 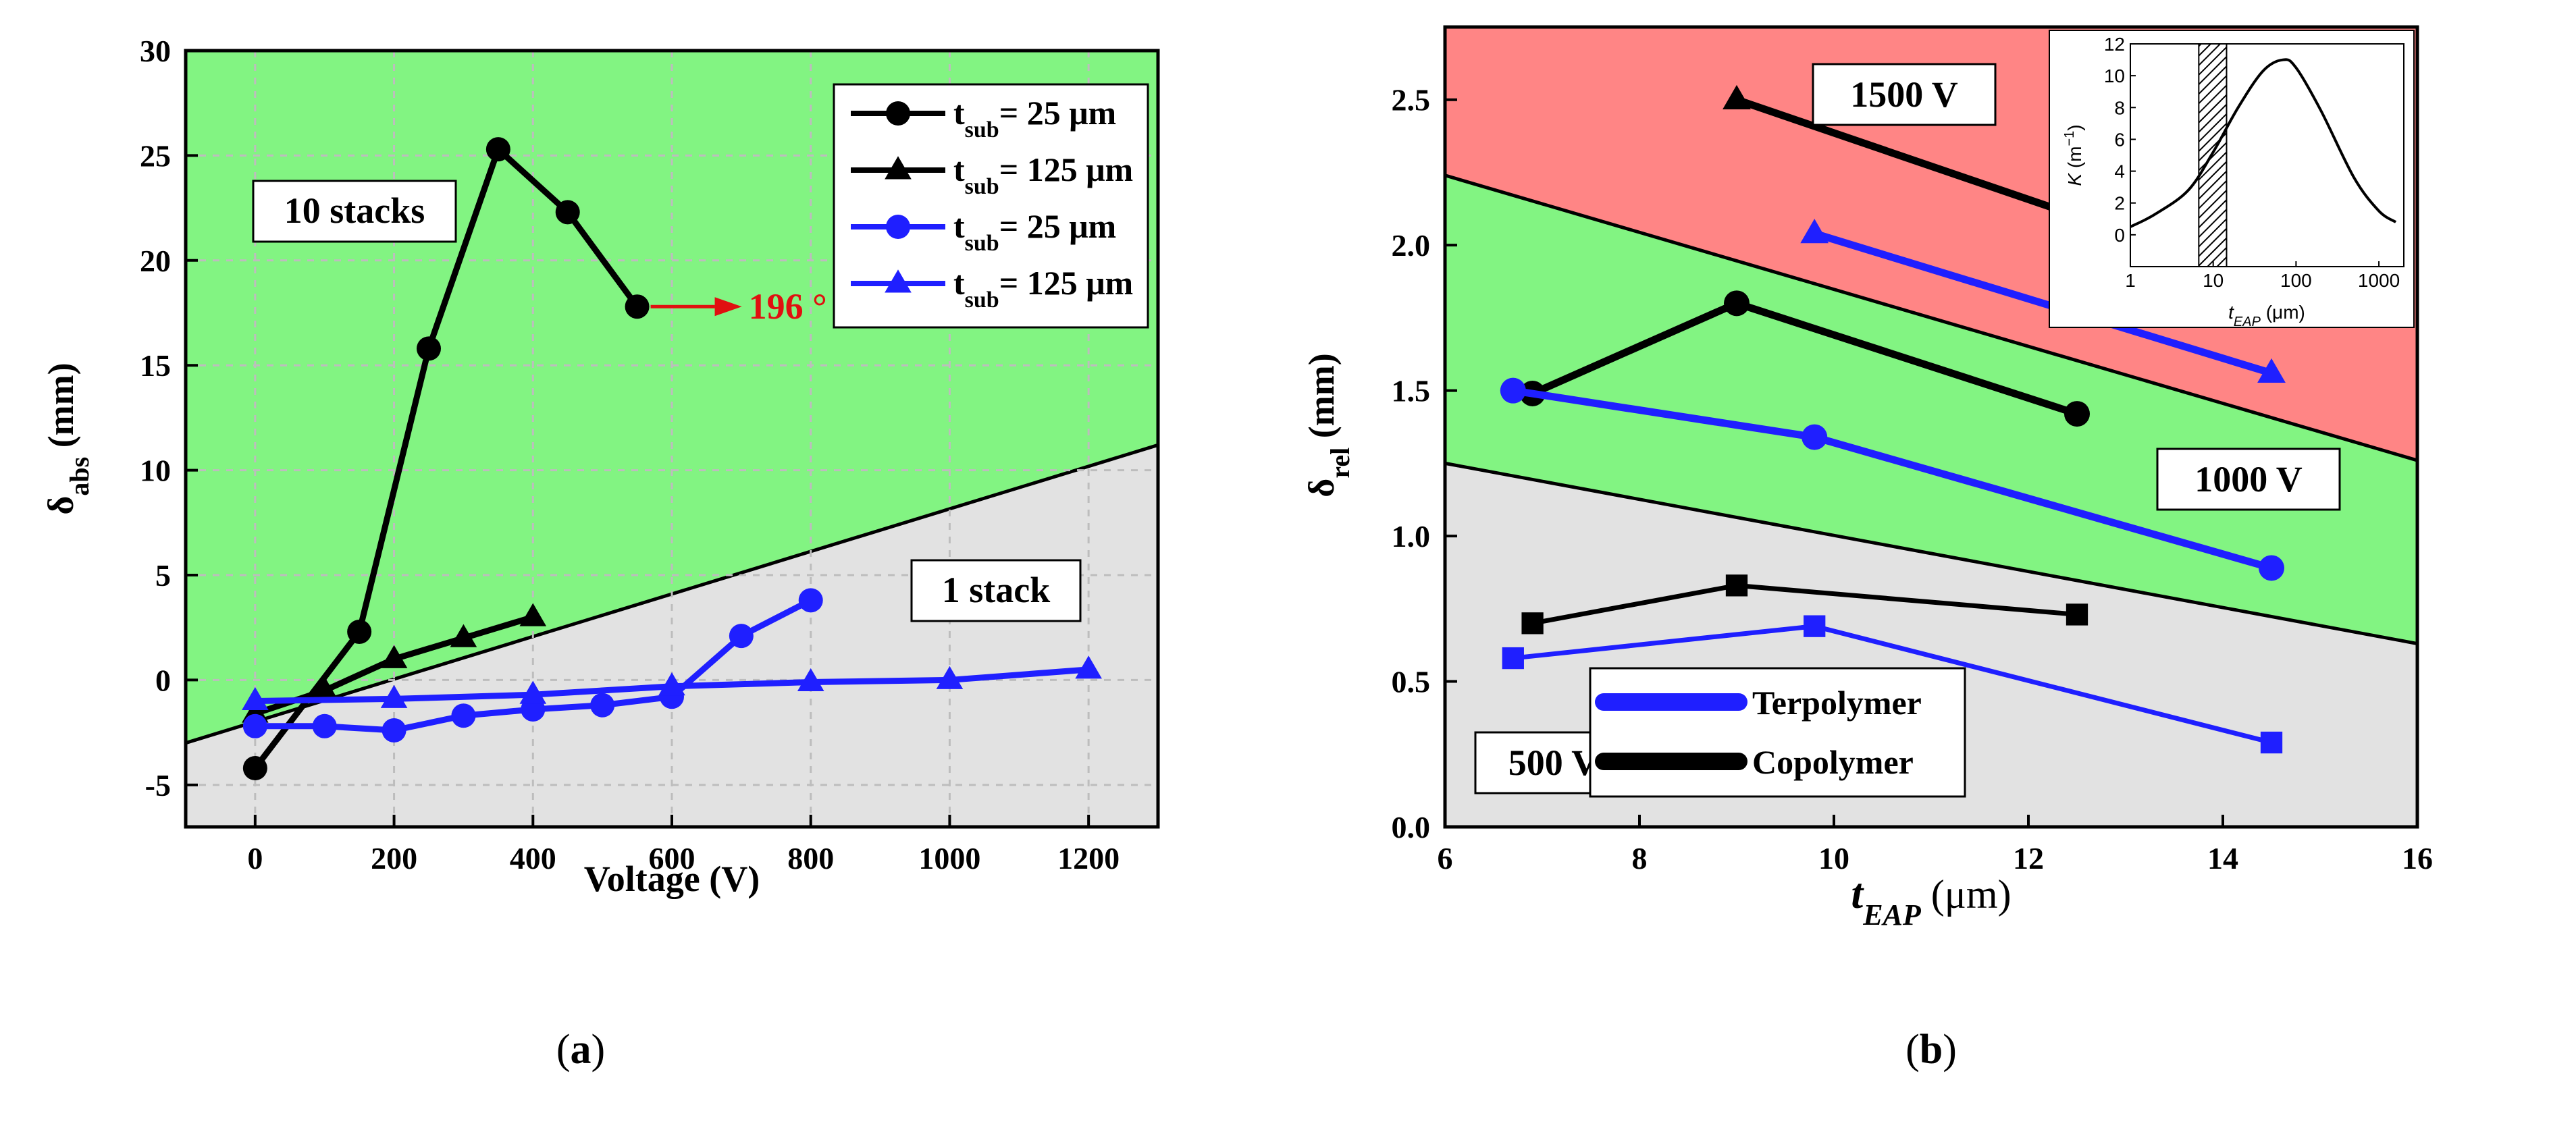 What do you see at coordinates (2266, 315) in the screenshot?
I see `inset-x-axis-label: tEAP (μm)` at bounding box center [2266, 315].